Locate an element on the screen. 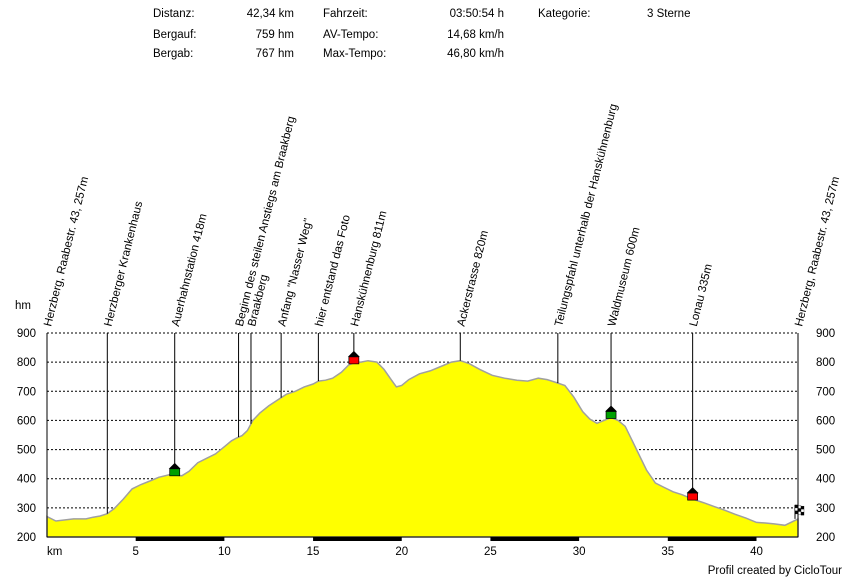 The image size is (848, 578). time-label: Fahrzeit: is located at coordinates (345, 14).